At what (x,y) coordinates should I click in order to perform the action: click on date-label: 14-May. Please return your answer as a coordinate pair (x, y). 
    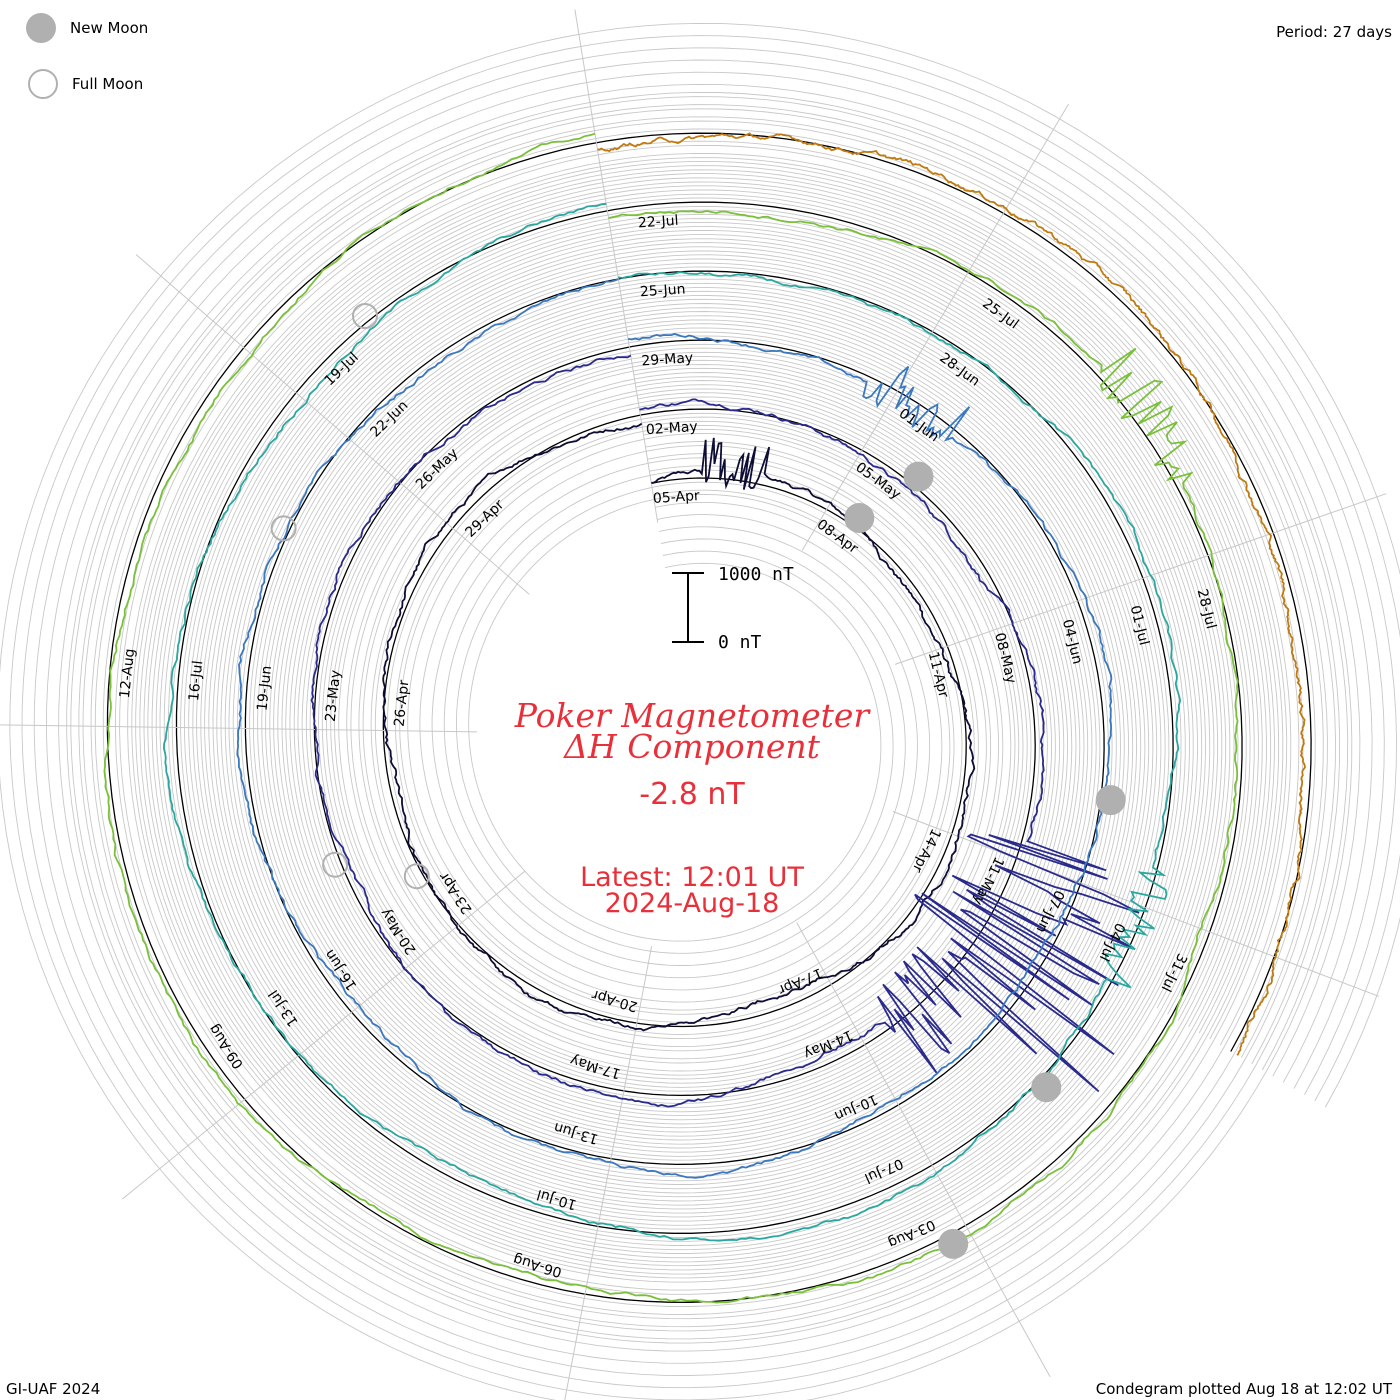
    Looking at the image, I should click on (828, 1044).